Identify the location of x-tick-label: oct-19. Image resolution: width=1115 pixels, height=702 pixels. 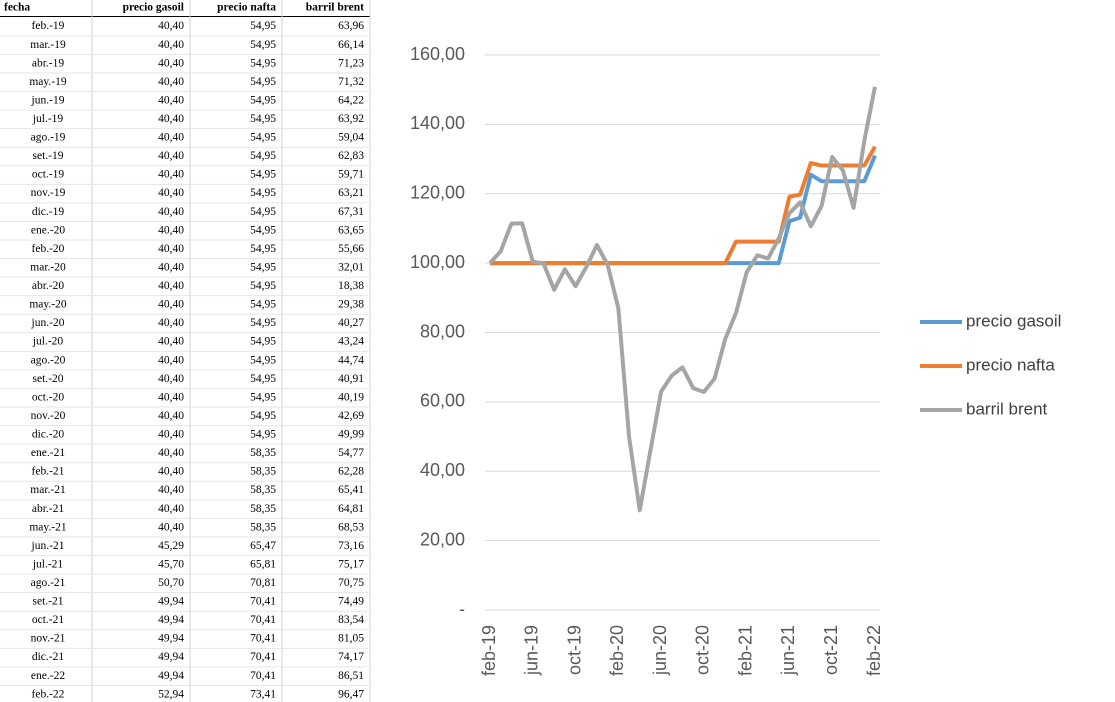
(574, 650).